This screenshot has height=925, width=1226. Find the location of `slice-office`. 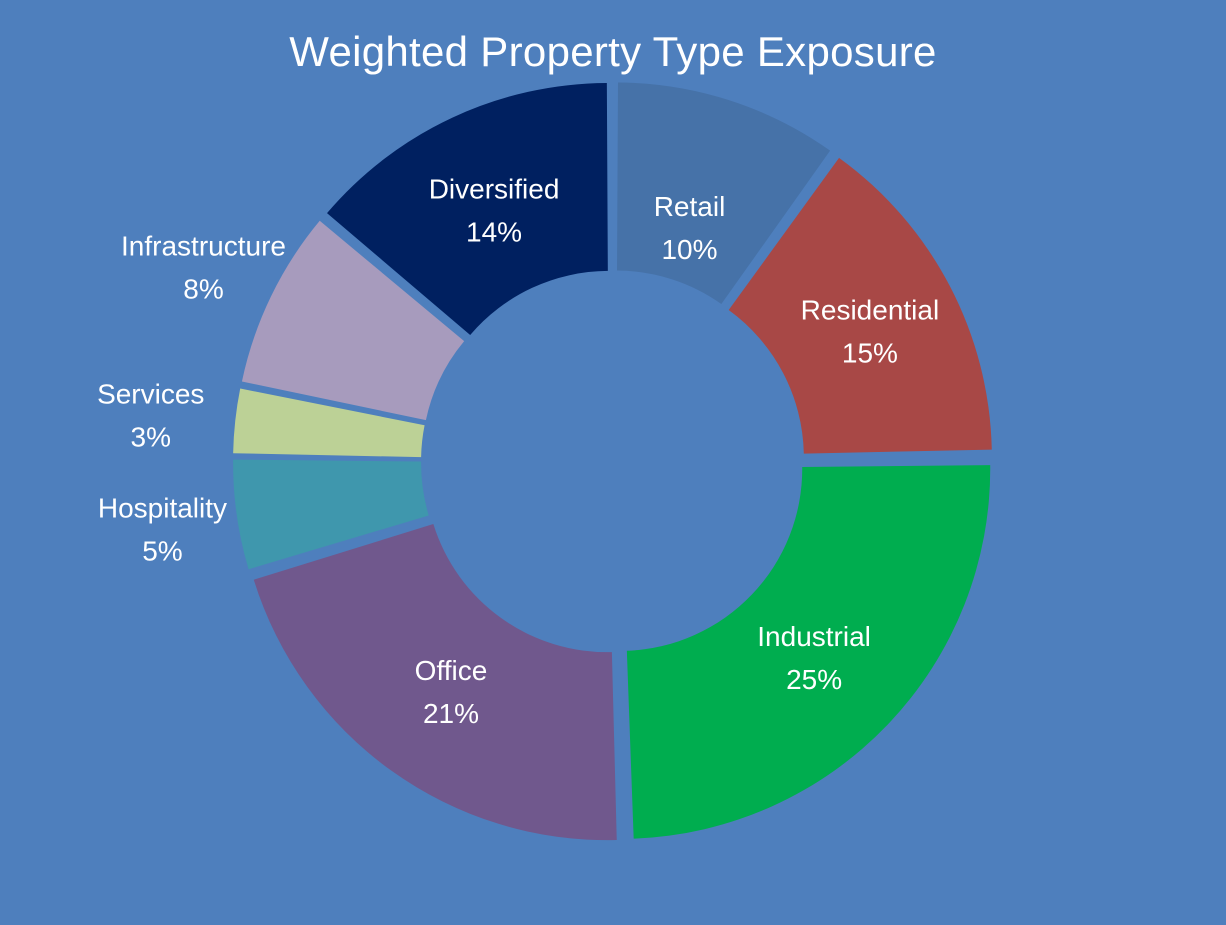

slice-office is located at coordinates (435, 682).